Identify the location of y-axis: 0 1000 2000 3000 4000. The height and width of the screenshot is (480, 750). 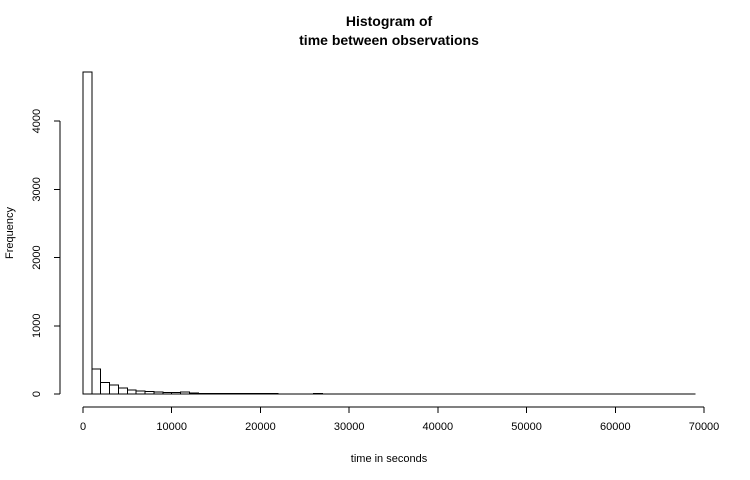
(46, 253).